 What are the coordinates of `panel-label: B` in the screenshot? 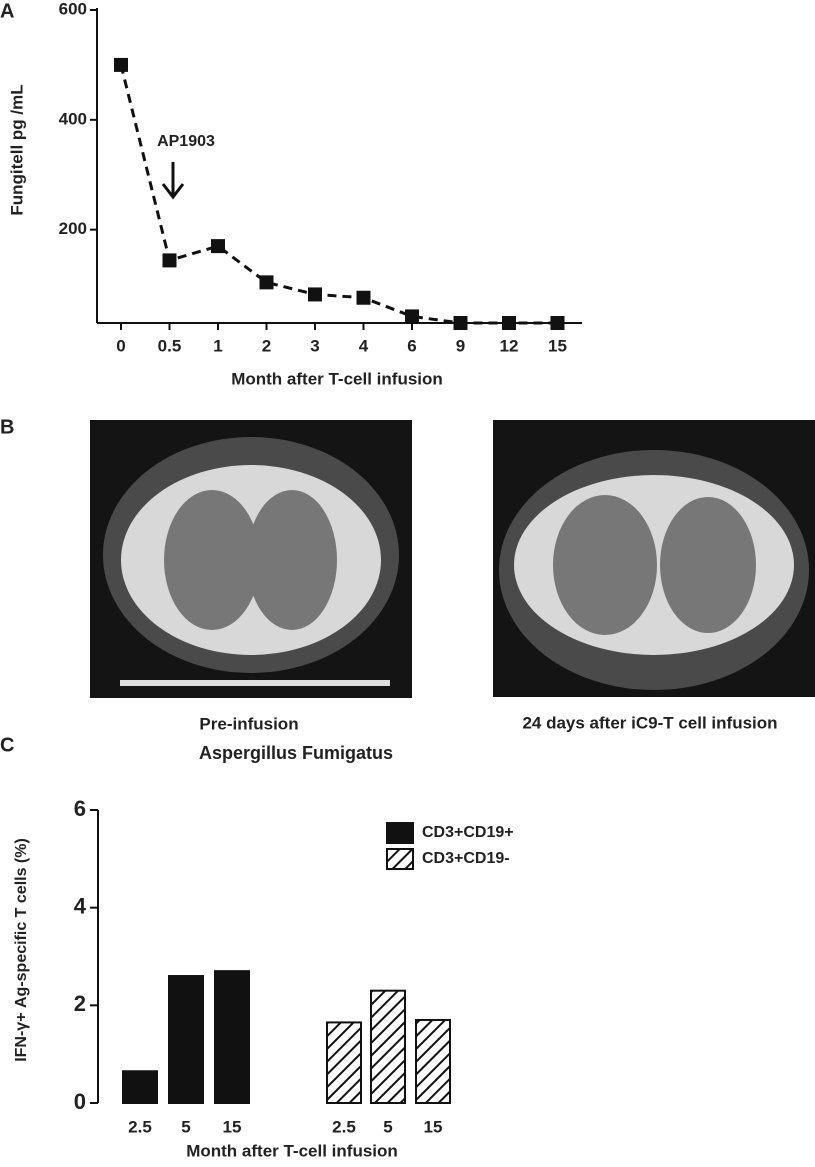 It's located at (7, 427).